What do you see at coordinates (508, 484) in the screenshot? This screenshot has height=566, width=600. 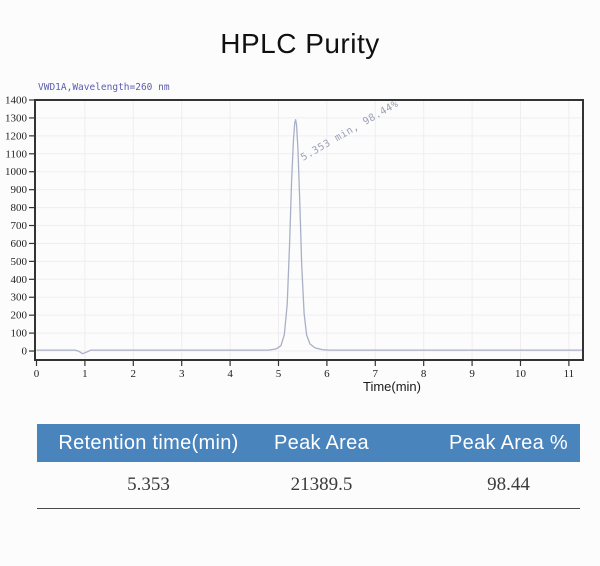 I see `peak-area-percent-value: 98.44` at bounding box center [508, 484].